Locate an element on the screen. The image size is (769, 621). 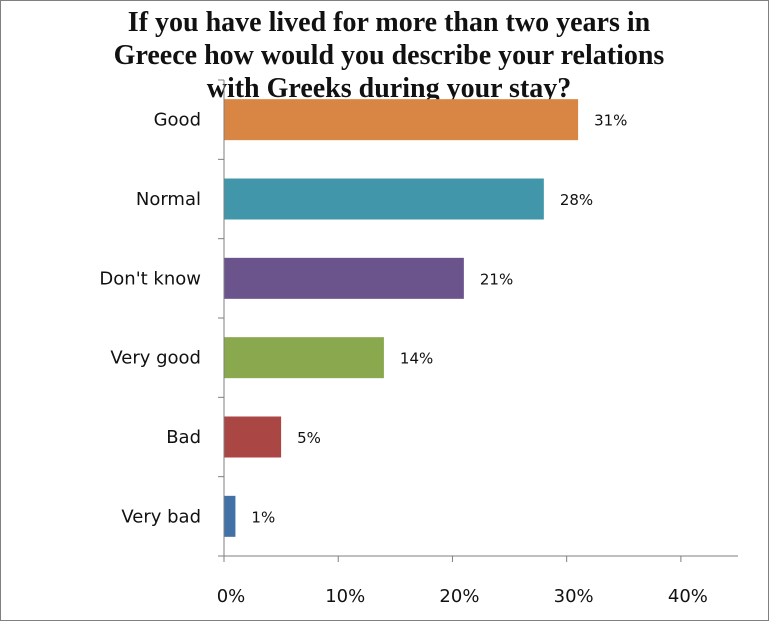
category-label: Normal is located at coordinates (168, 199).